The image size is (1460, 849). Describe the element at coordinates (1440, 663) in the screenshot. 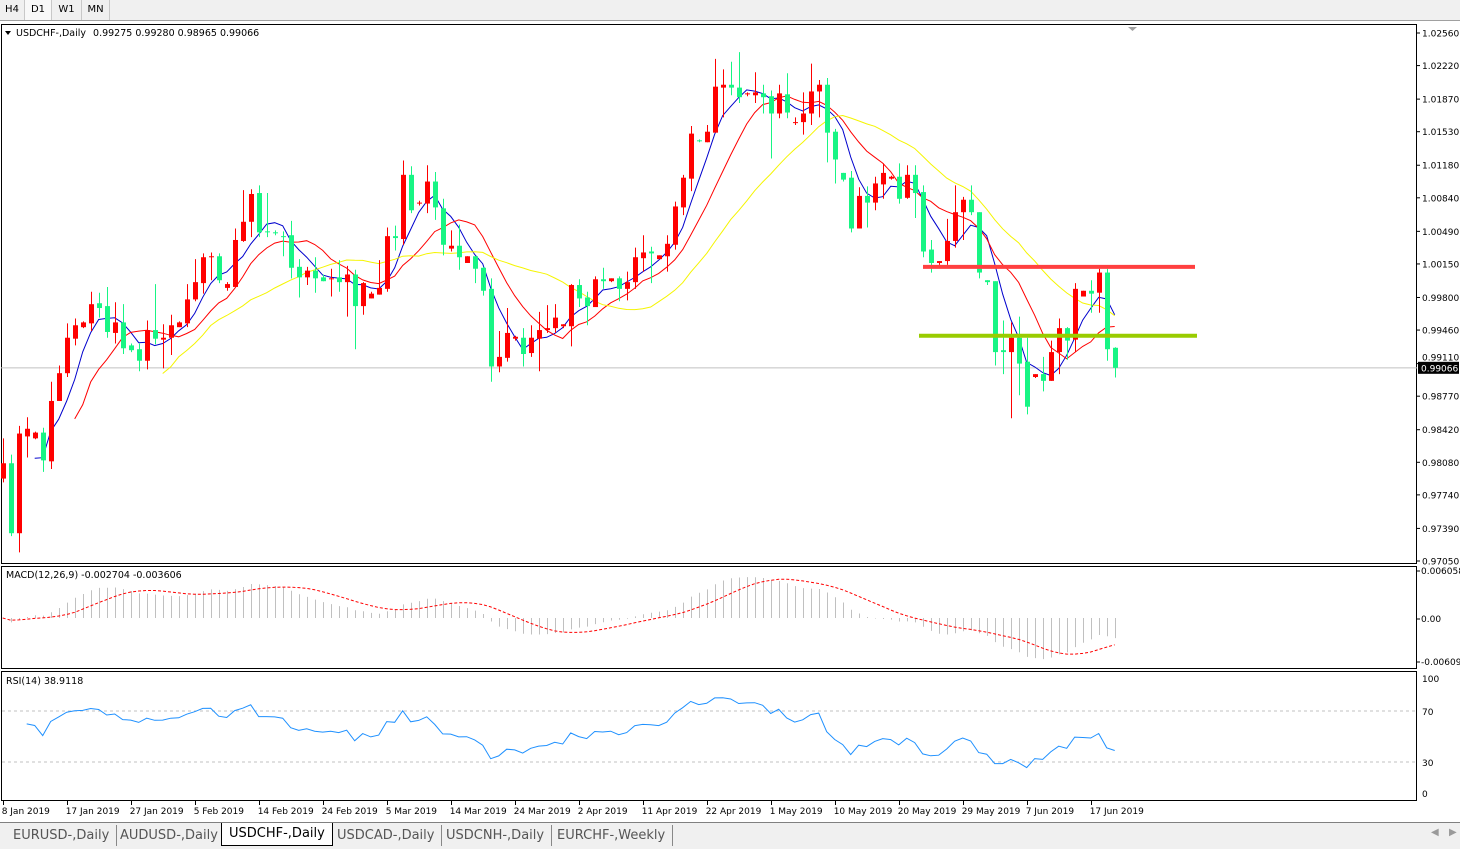

I see `macd-tick-label: -0.006096` at that location.